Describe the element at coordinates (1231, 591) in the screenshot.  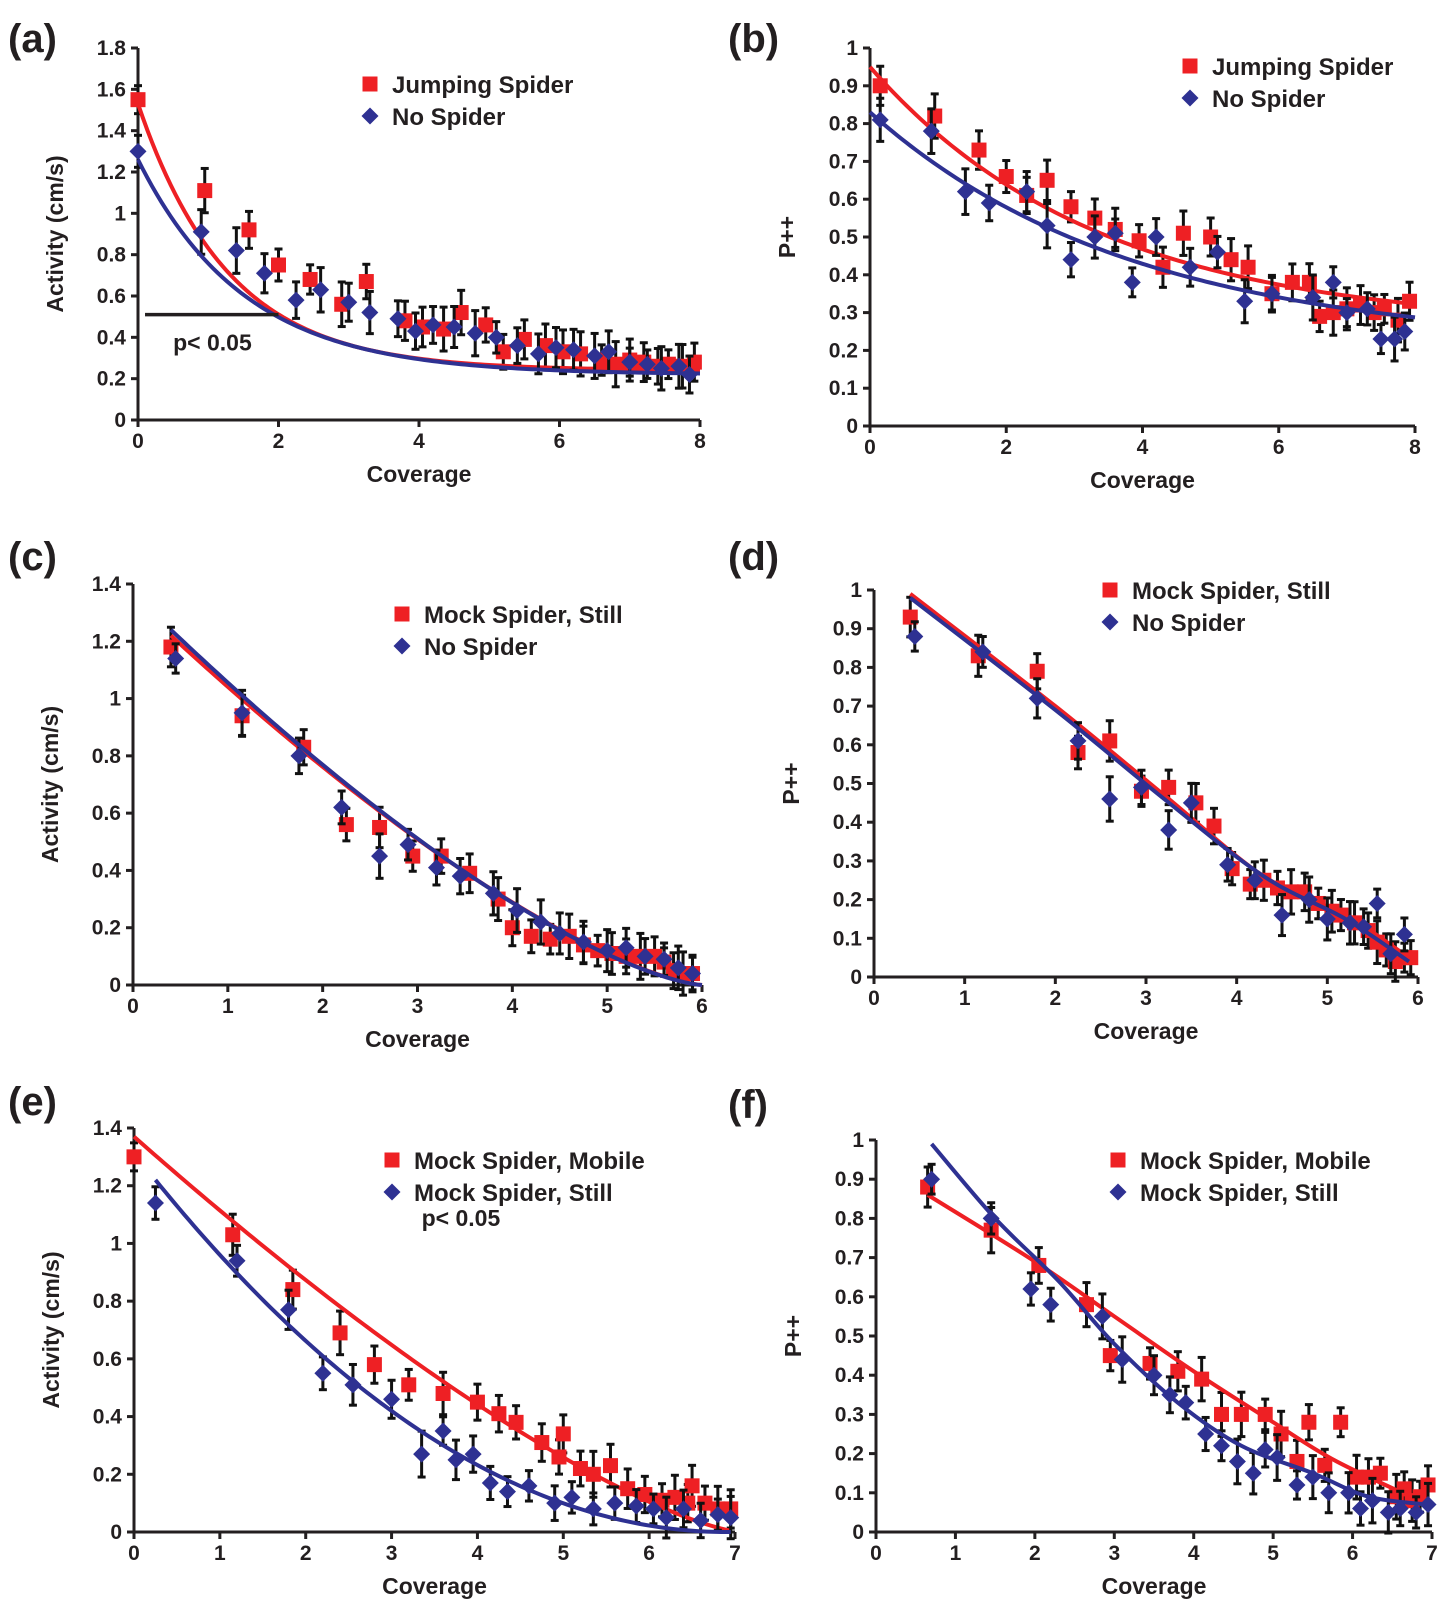
I see `legend-label: Mock Spider, Still` at that location.